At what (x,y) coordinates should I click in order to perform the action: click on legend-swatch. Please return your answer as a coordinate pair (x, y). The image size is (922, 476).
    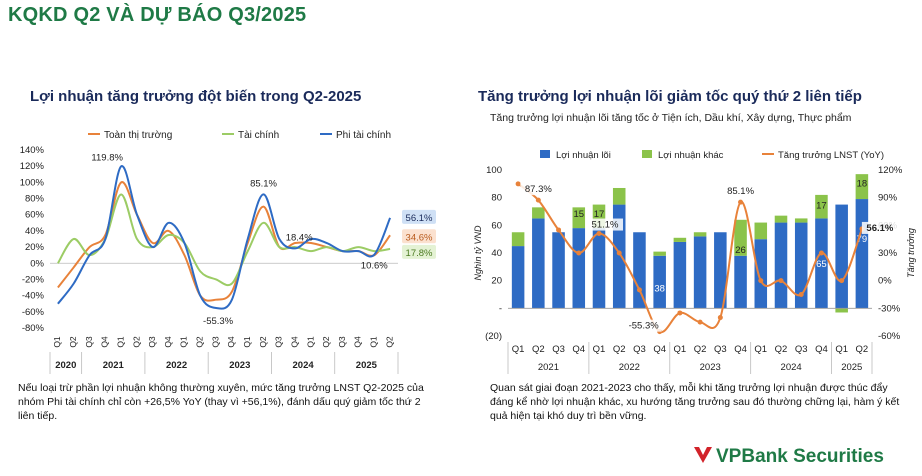
    Looking at the image, I should click on (647, 154).